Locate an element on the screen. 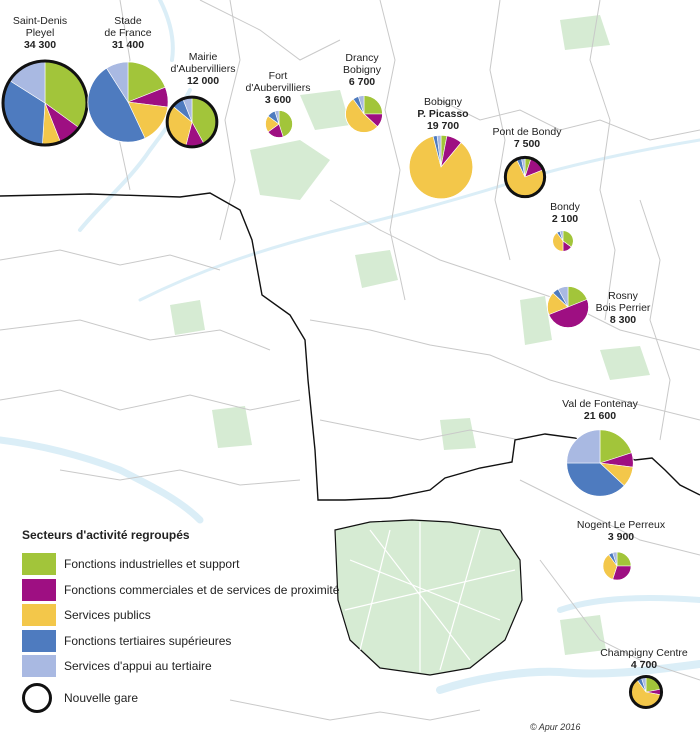 The width and height of the screenshot is (700, 739). park-georges-valbon is located at coordinates (290, 170).